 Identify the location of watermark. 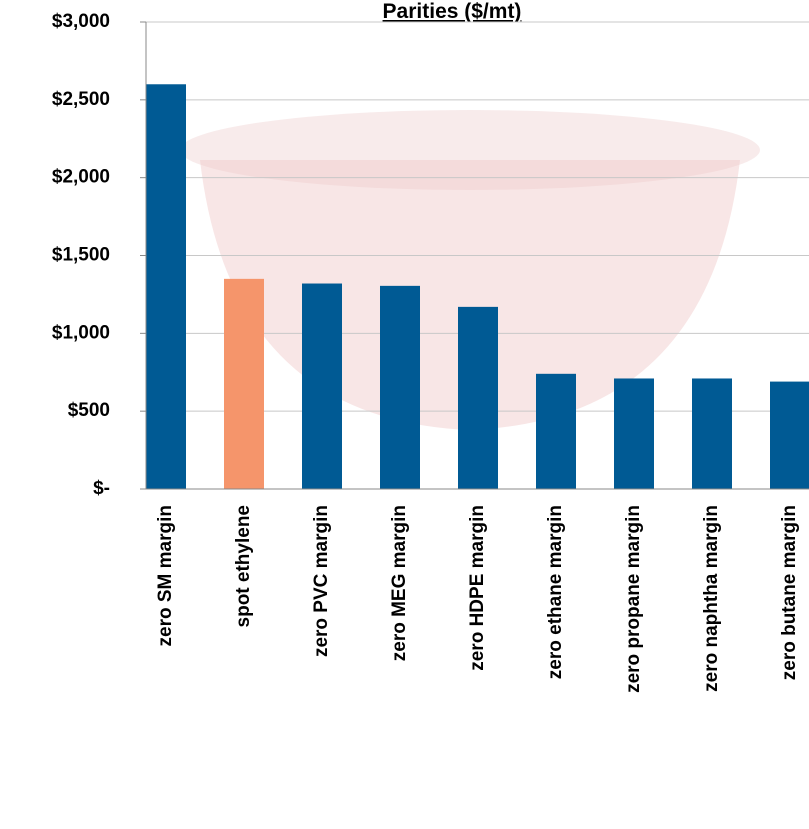
(470, 150).